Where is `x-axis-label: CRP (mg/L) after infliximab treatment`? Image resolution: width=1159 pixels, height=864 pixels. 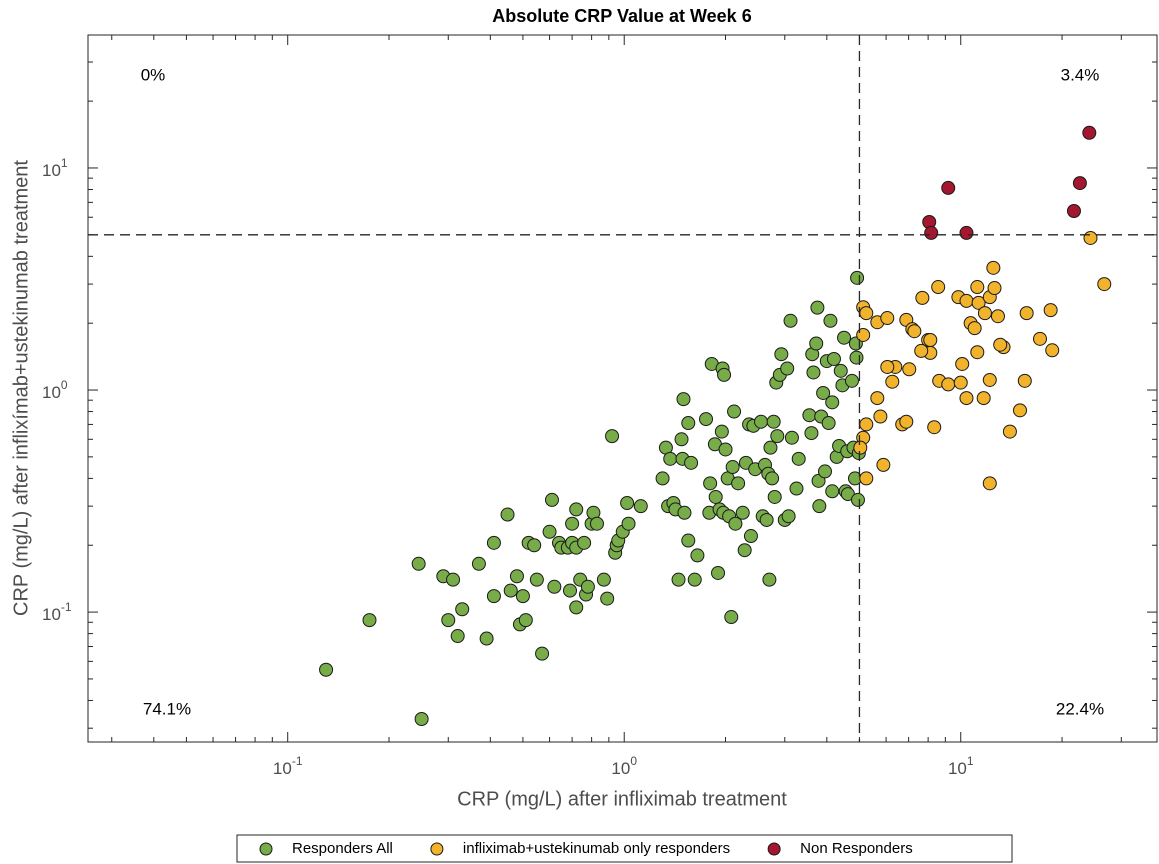
x-axis-label: CRP (mg/L) after infliximab treatment is located at coordinates (622, 799).